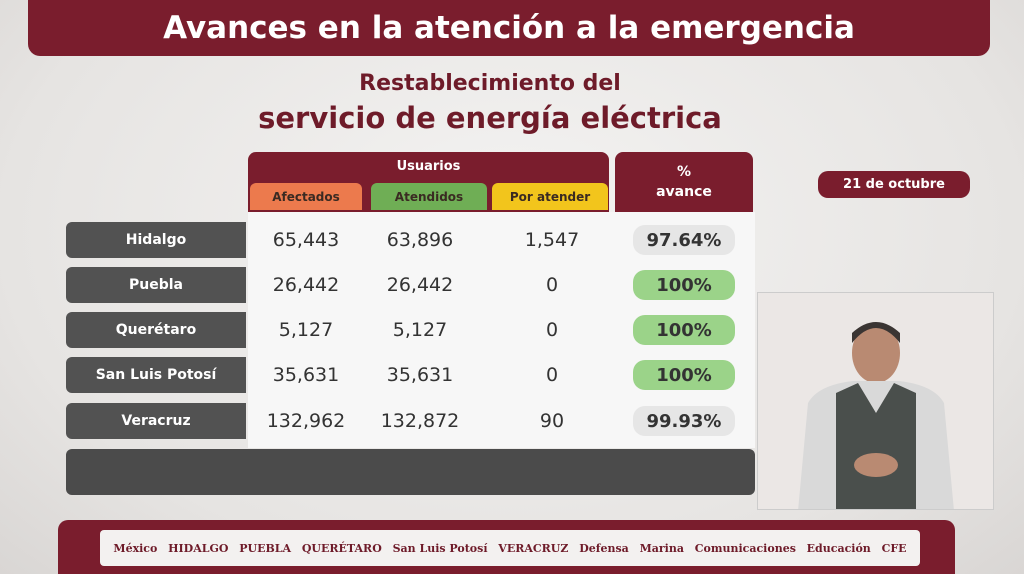  I want to click on column-header: Por atender, so click(550, 196).